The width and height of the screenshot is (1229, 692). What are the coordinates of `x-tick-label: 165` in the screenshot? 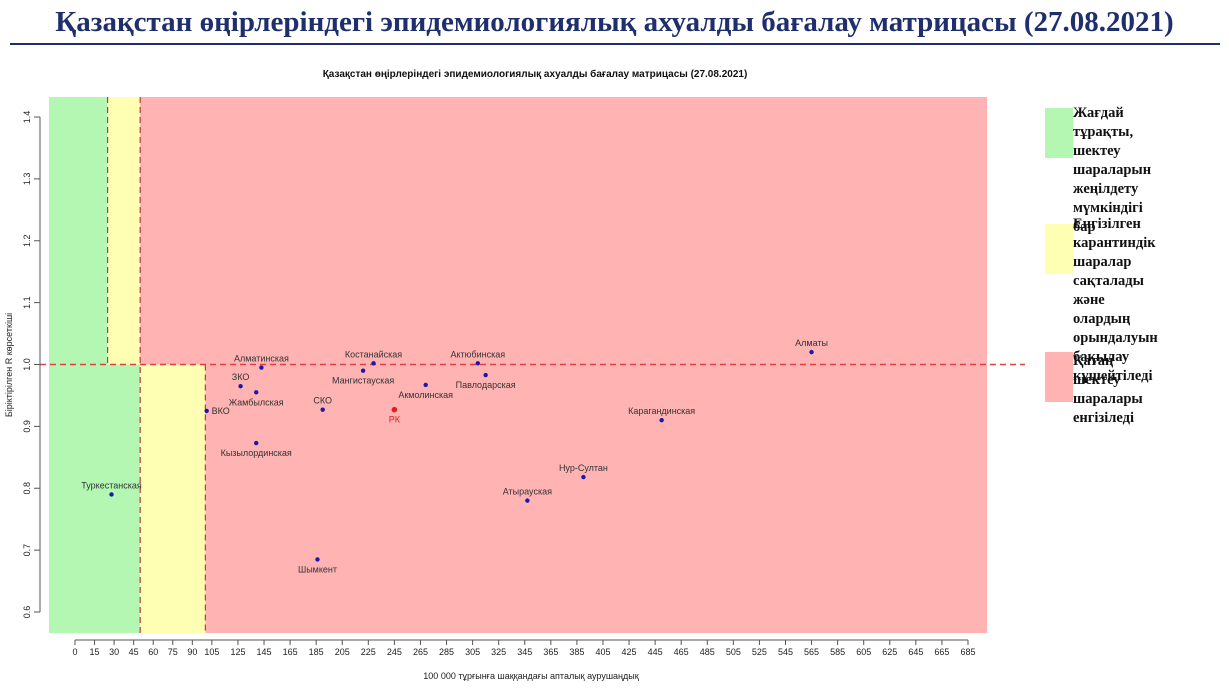 It's located at (290, 652).